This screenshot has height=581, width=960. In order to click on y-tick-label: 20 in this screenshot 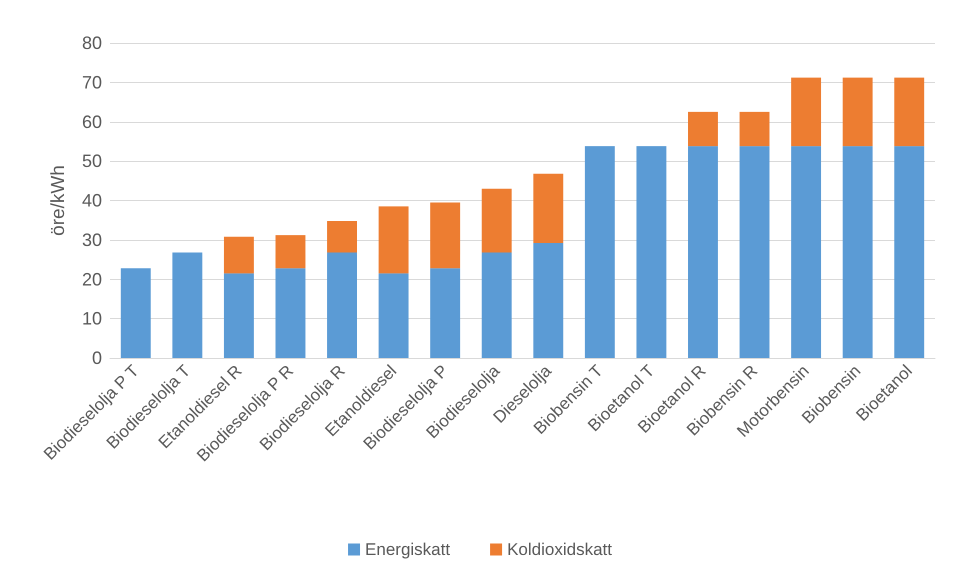, I will do `click(92, 279)`.